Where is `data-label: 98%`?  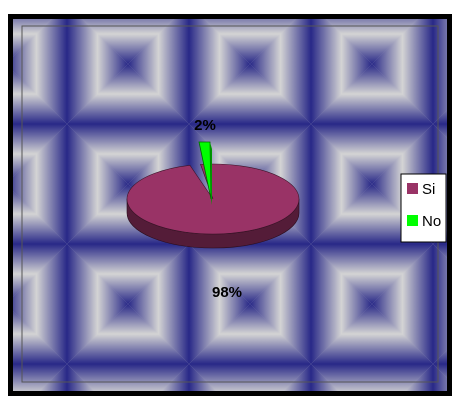 data-label: 98% is located at coordinates (227, 292).